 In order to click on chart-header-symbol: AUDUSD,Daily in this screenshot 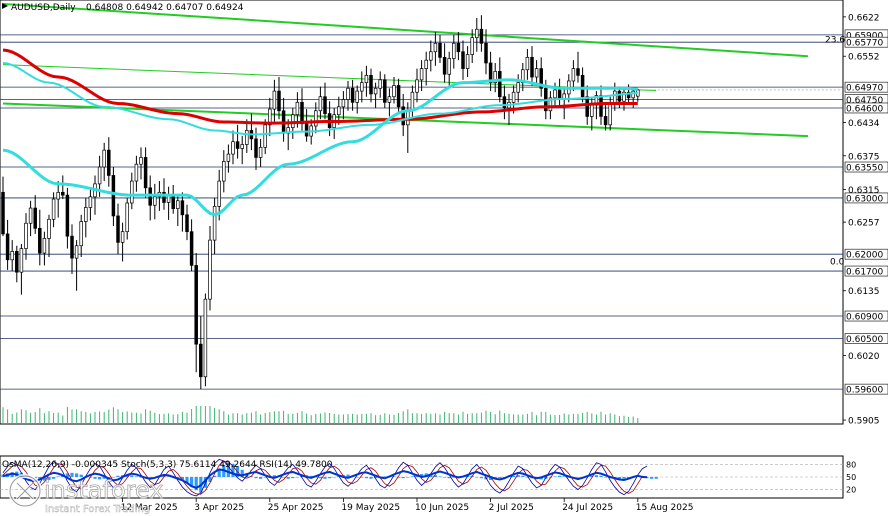, I will do `click(43, 8)`.